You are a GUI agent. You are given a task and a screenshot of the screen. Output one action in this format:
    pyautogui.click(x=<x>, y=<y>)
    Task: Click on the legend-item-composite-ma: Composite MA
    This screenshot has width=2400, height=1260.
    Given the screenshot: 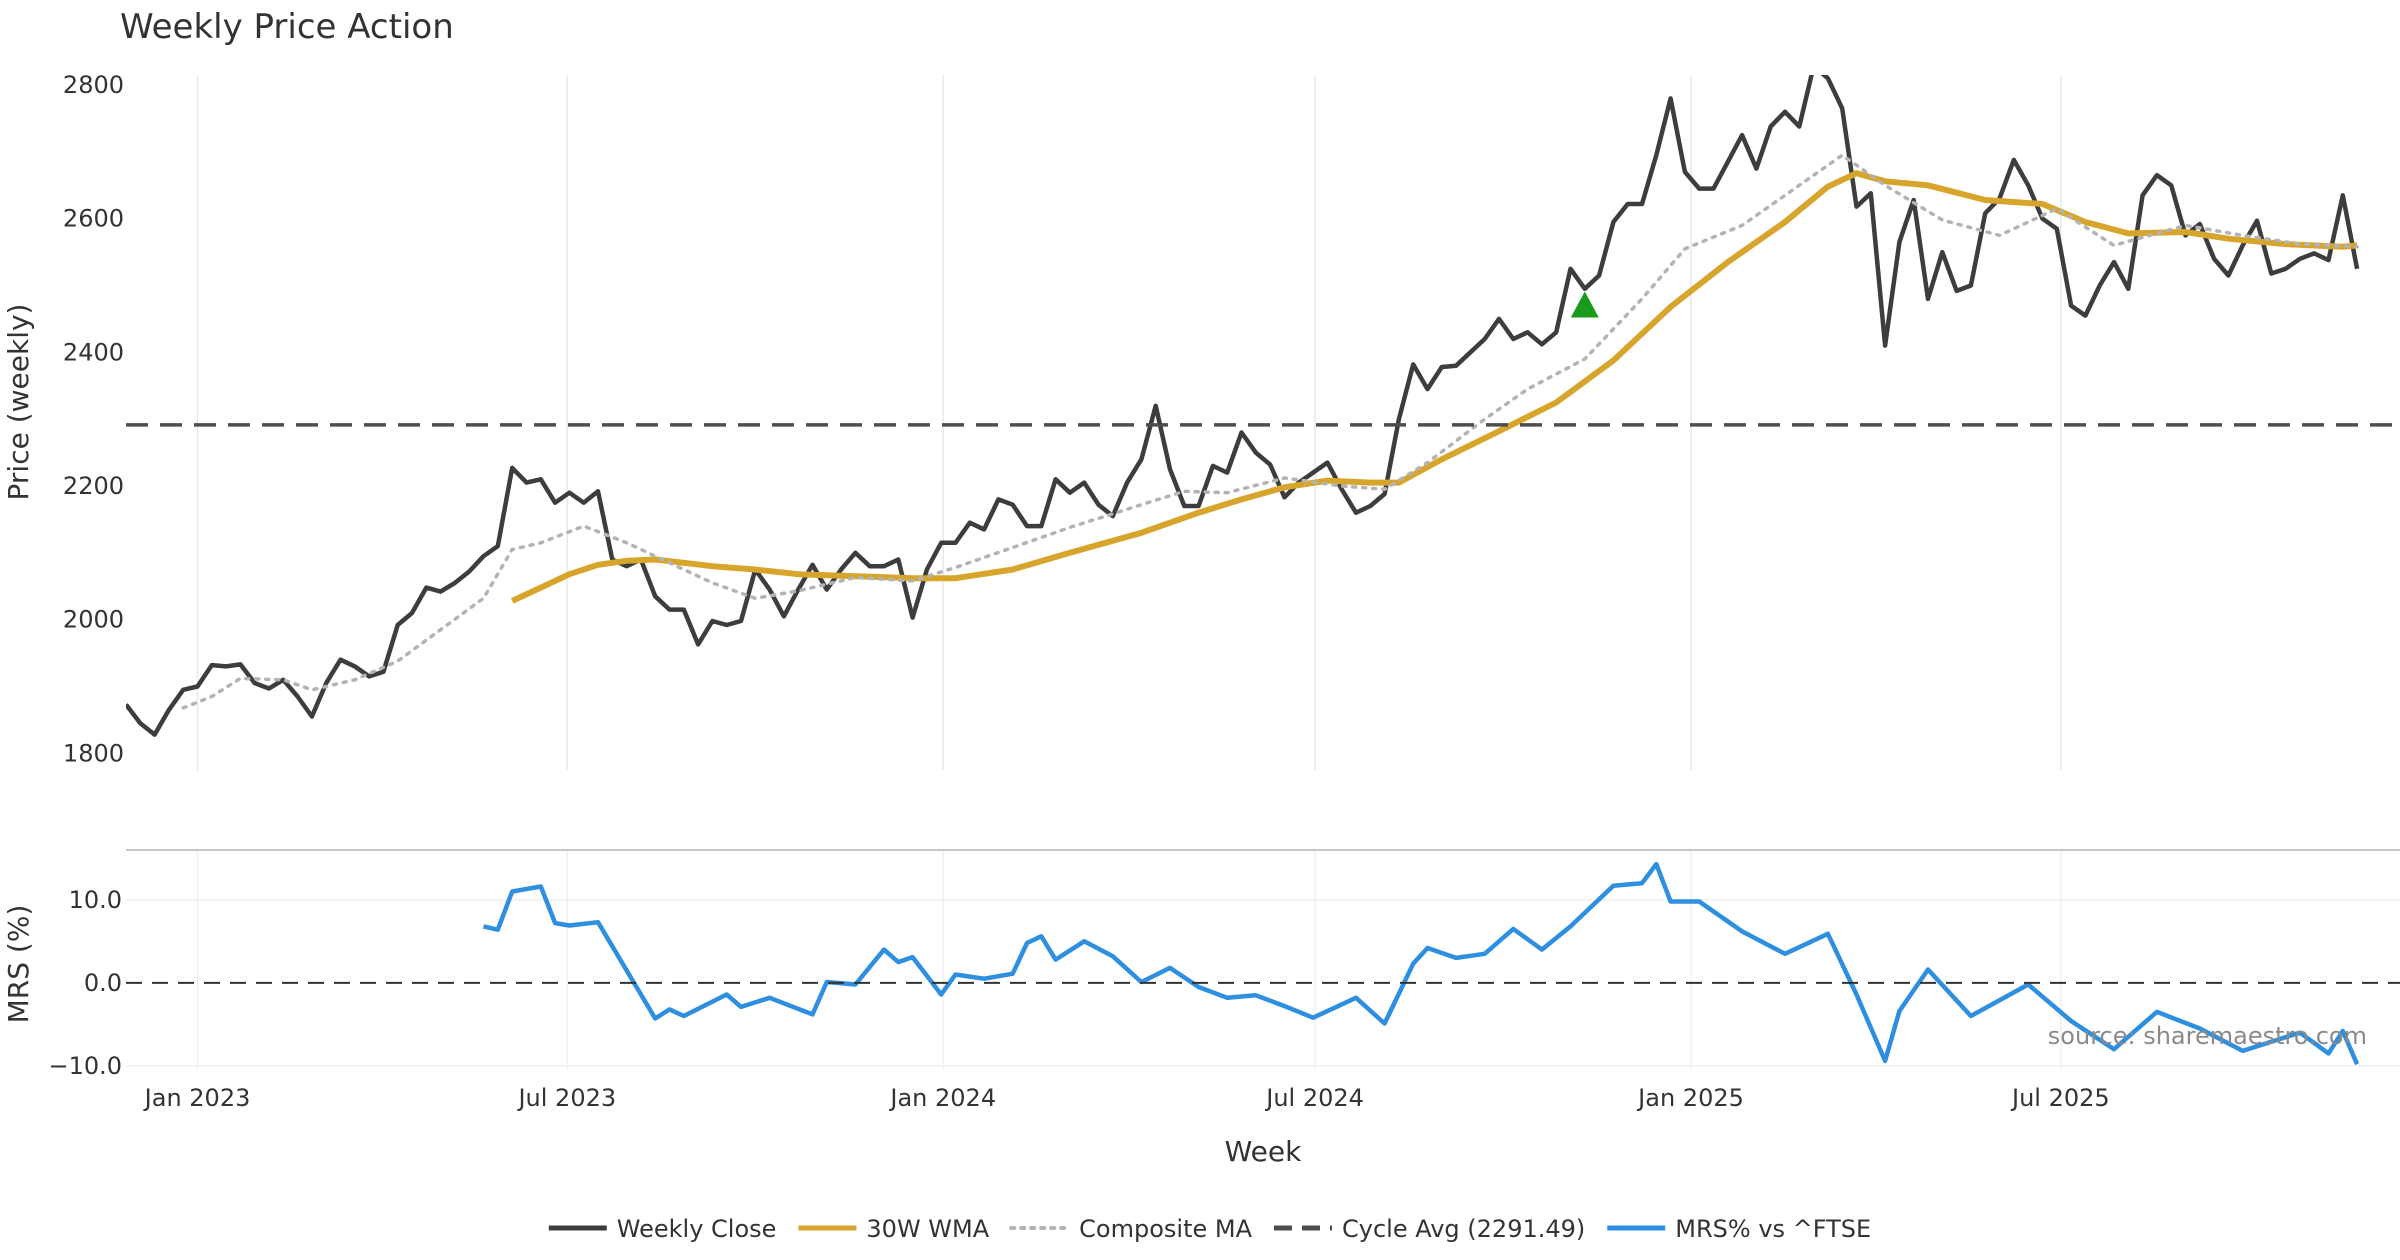 What is the action you would take?
    pyautogui.click(x=1131, y=1229)
    